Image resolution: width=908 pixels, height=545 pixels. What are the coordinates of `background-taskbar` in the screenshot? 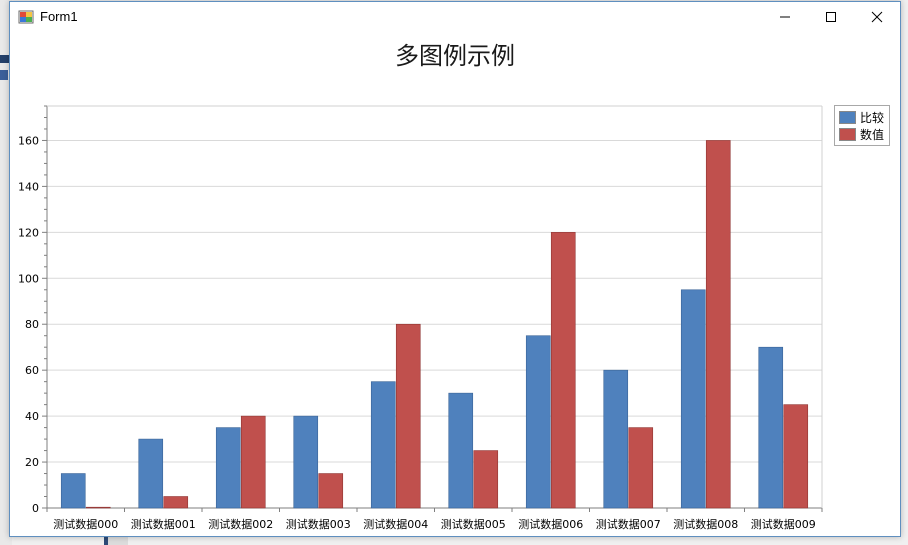 It's located at (116, 540).